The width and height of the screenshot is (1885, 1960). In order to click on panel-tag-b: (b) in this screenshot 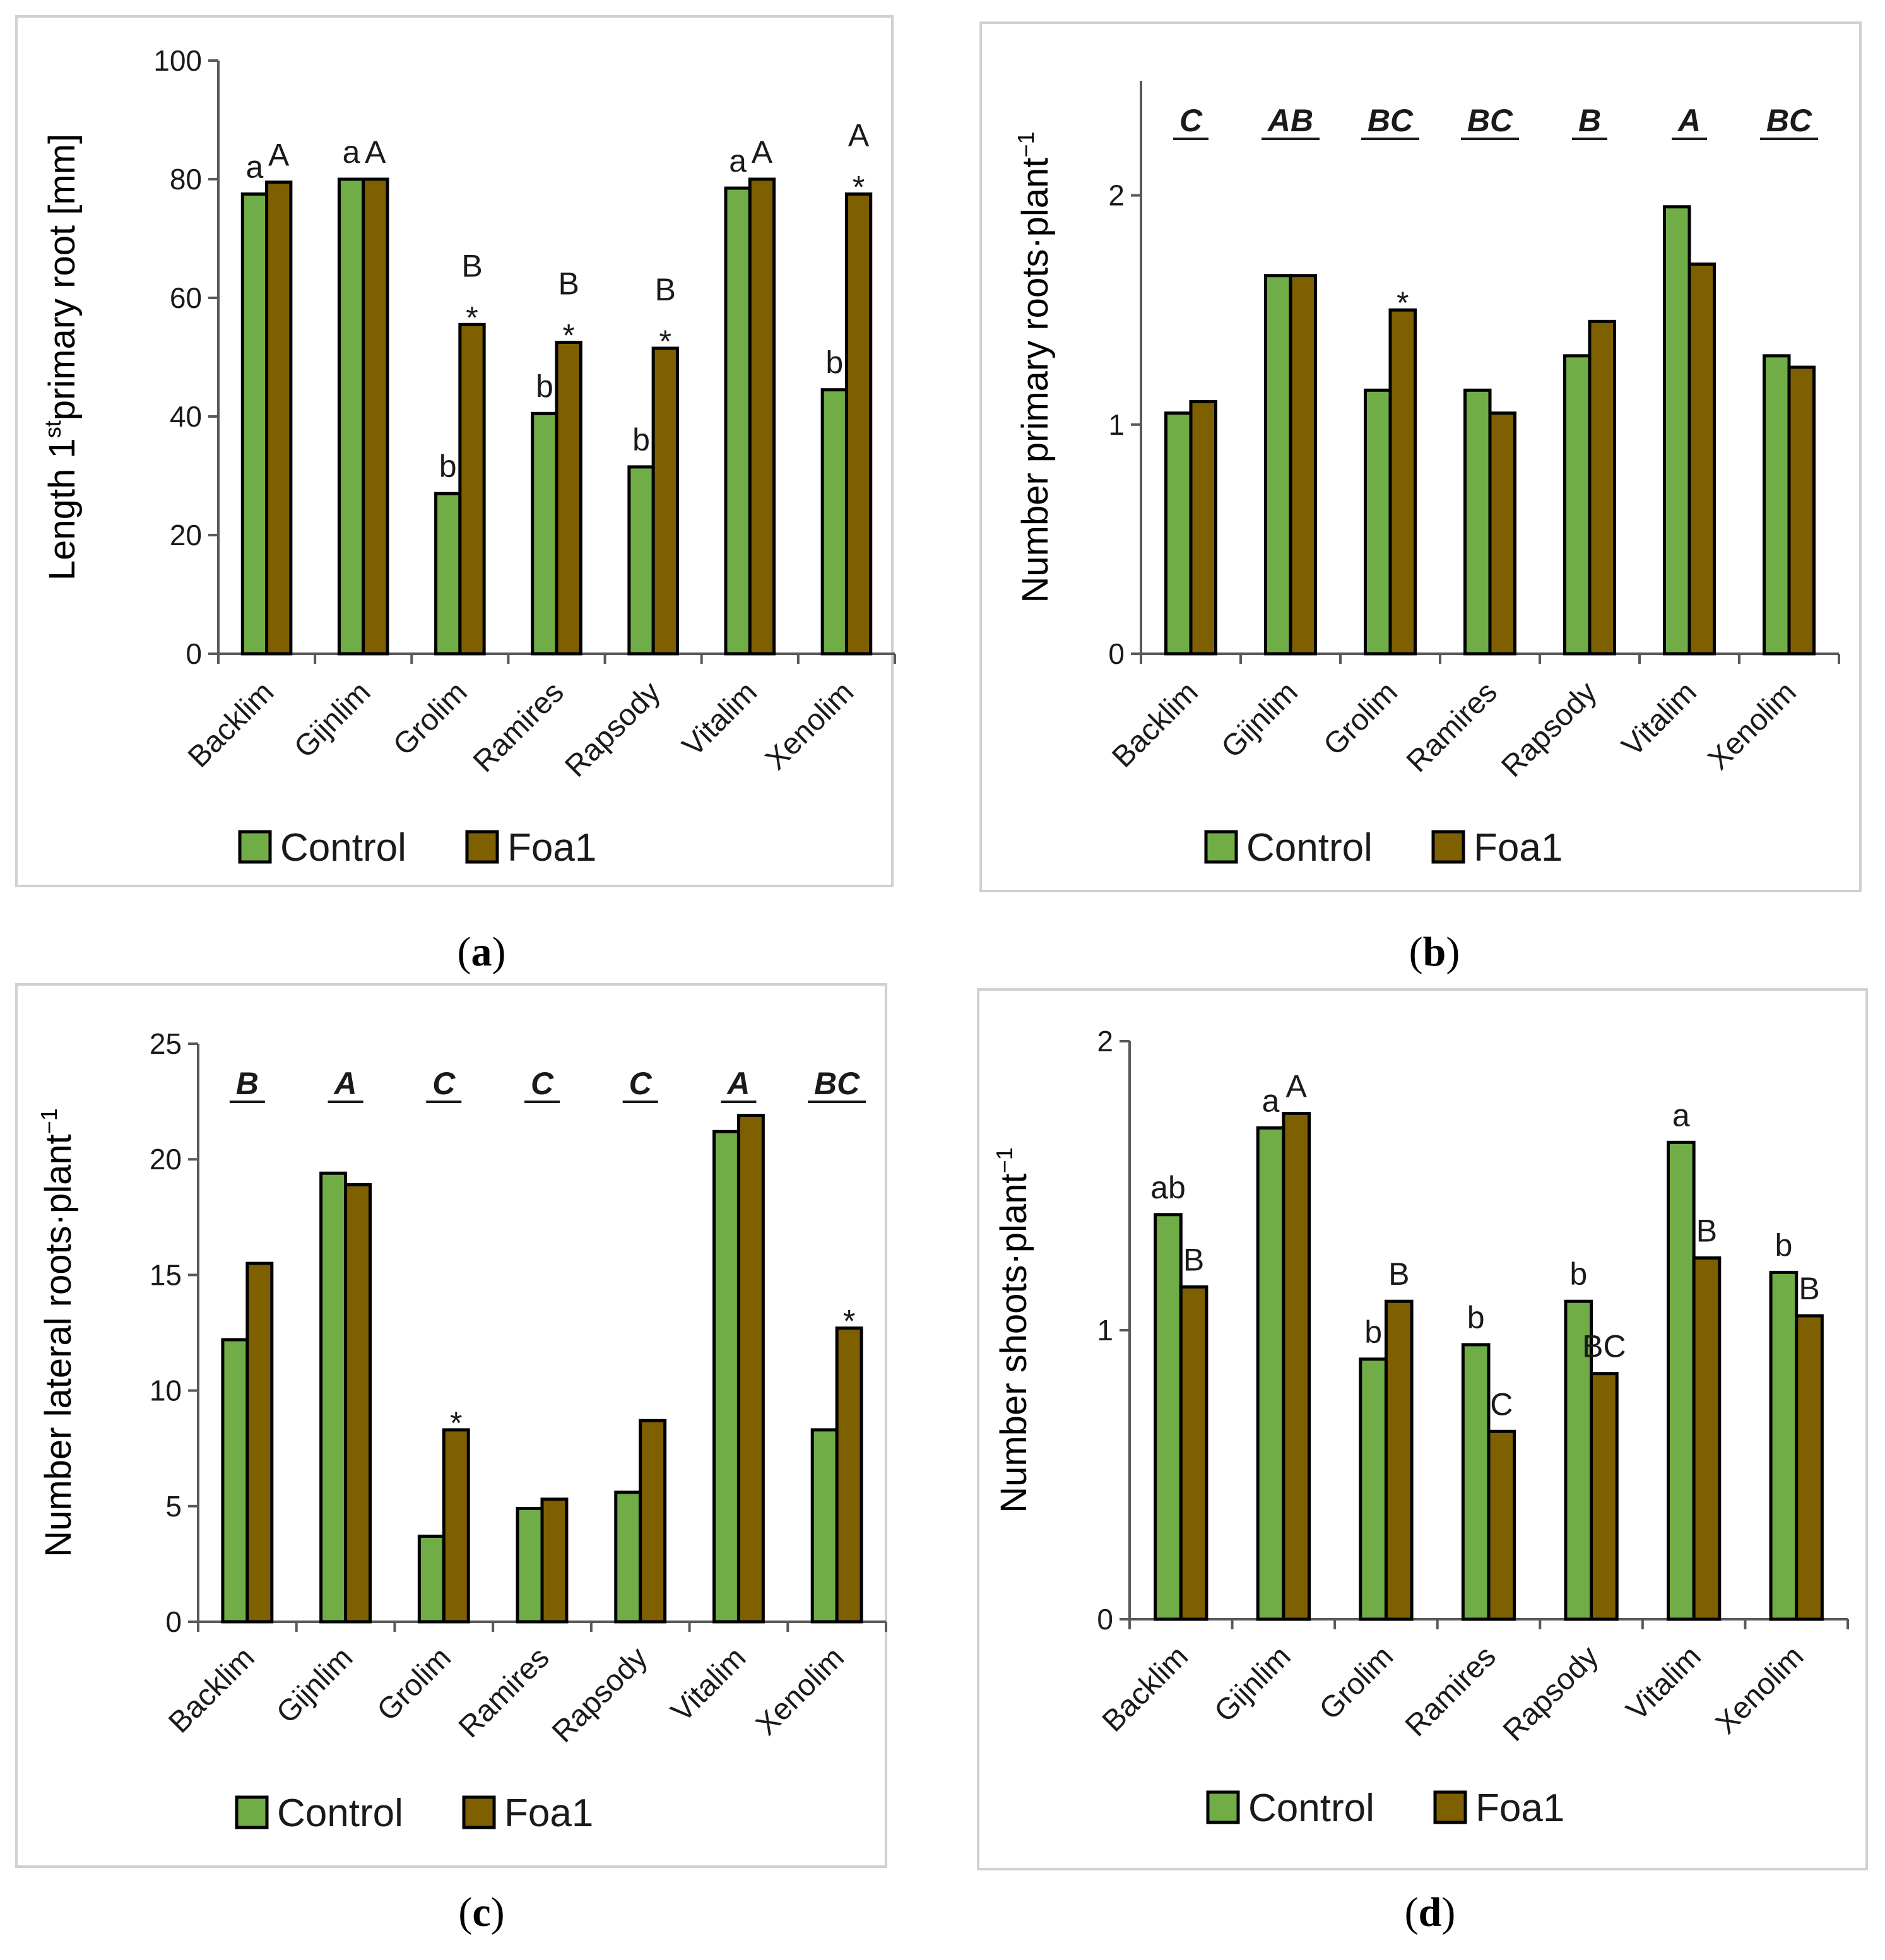, I will do `click(1434, 952)`.